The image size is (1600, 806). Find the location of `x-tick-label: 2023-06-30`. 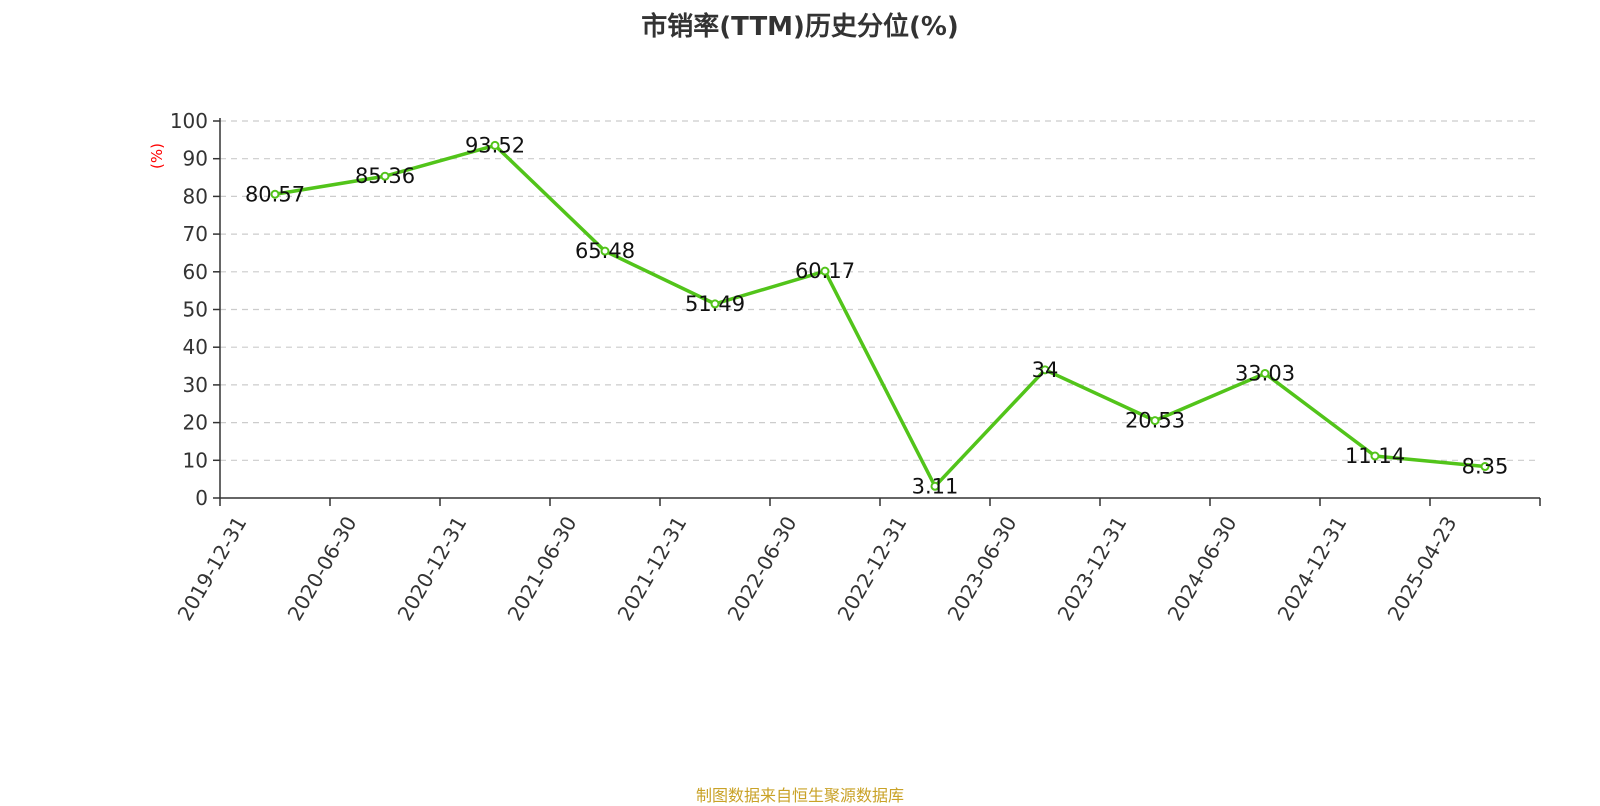

x-tick-label: 2023-06-30 is located at coordinates (982, 568).